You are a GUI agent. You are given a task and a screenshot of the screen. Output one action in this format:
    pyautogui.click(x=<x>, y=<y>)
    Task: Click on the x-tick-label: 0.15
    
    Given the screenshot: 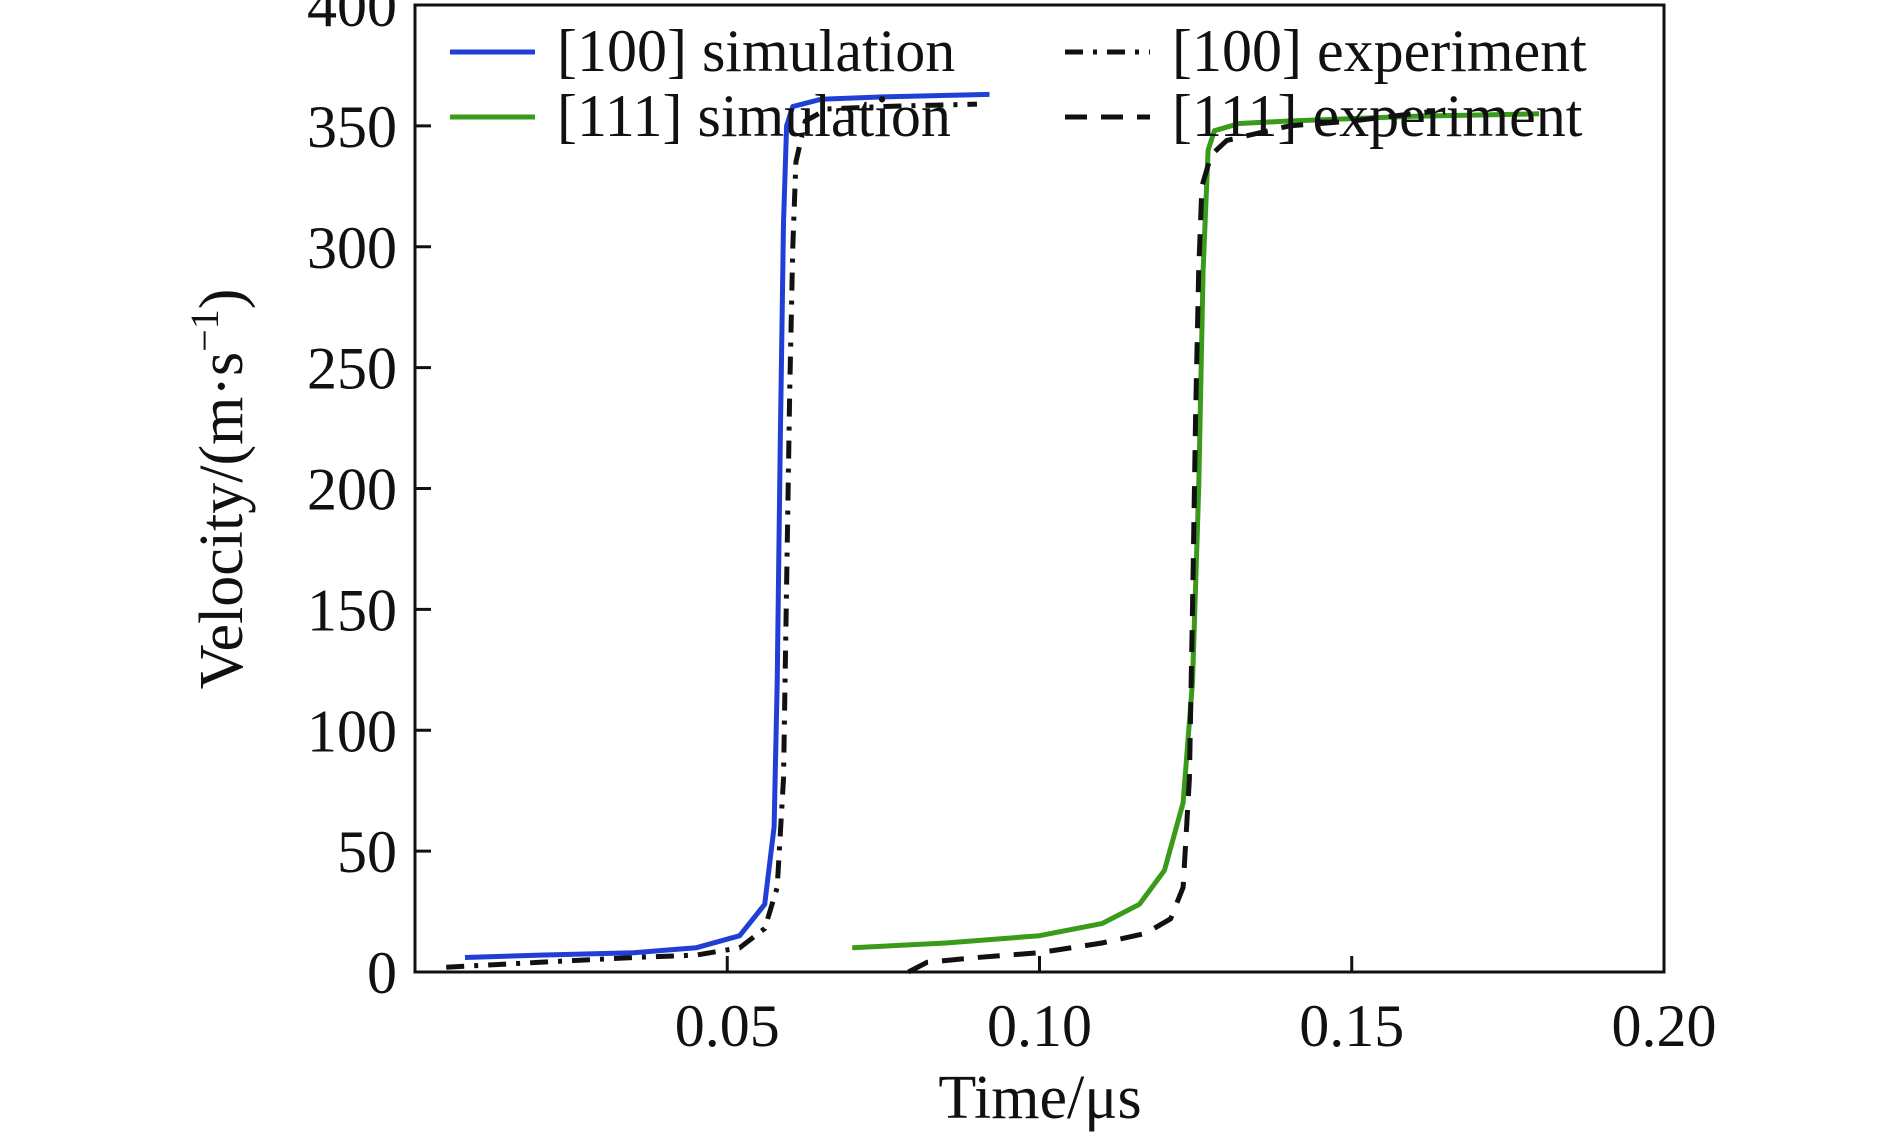 What is the action you would take?
    pyautogui.click(x=1351, y=1026)
    